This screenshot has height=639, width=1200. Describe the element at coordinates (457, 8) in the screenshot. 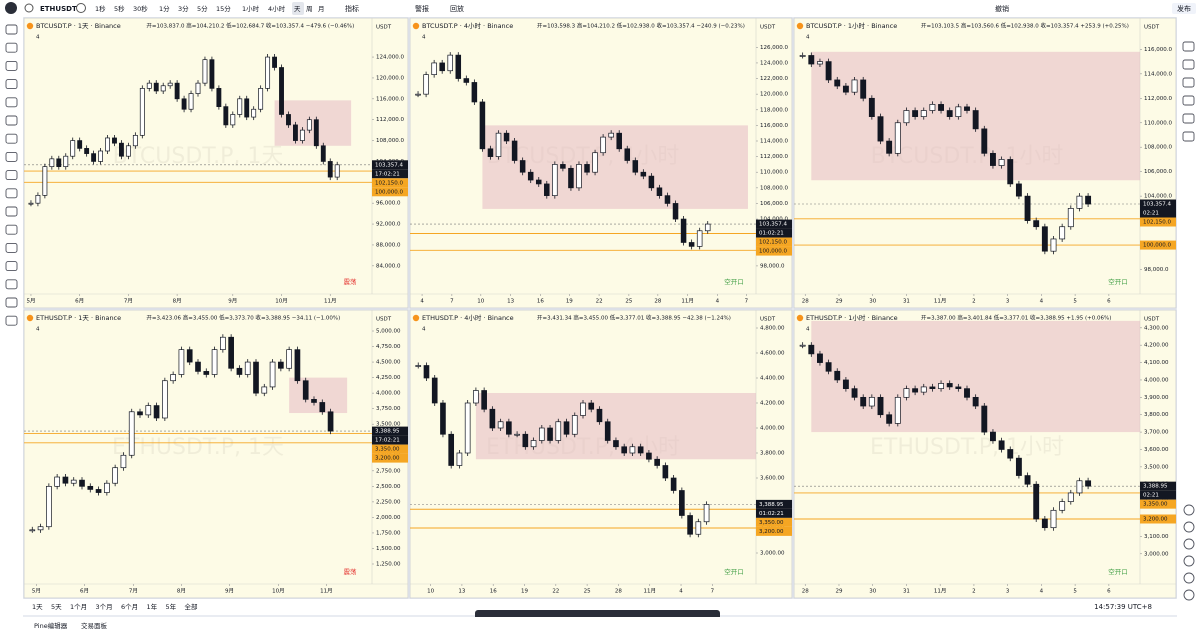

I see `replay-button: 回放` at that location.